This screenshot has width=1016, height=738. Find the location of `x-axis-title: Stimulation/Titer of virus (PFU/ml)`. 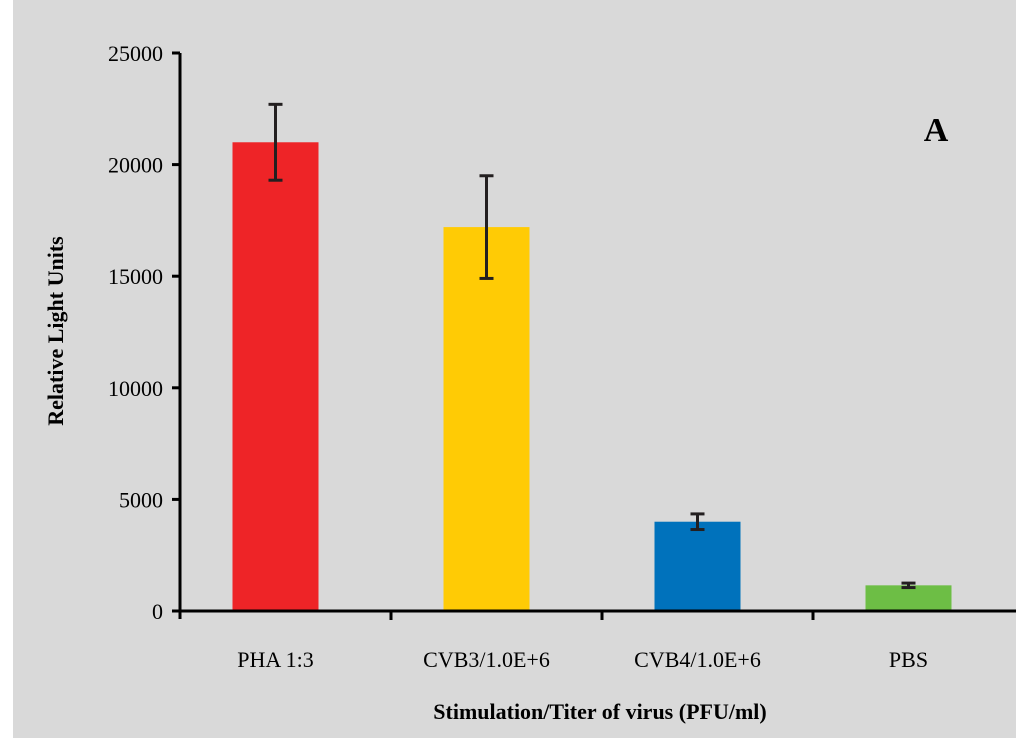

x-axis-title: Stimulation/Titer of virus (PFU/ml) is located at coordinates (599, 711).